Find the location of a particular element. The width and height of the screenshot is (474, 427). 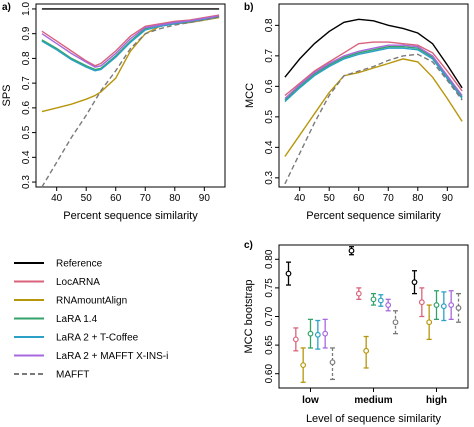

legend-label: MAFFT is located at coordinates (72, 375).